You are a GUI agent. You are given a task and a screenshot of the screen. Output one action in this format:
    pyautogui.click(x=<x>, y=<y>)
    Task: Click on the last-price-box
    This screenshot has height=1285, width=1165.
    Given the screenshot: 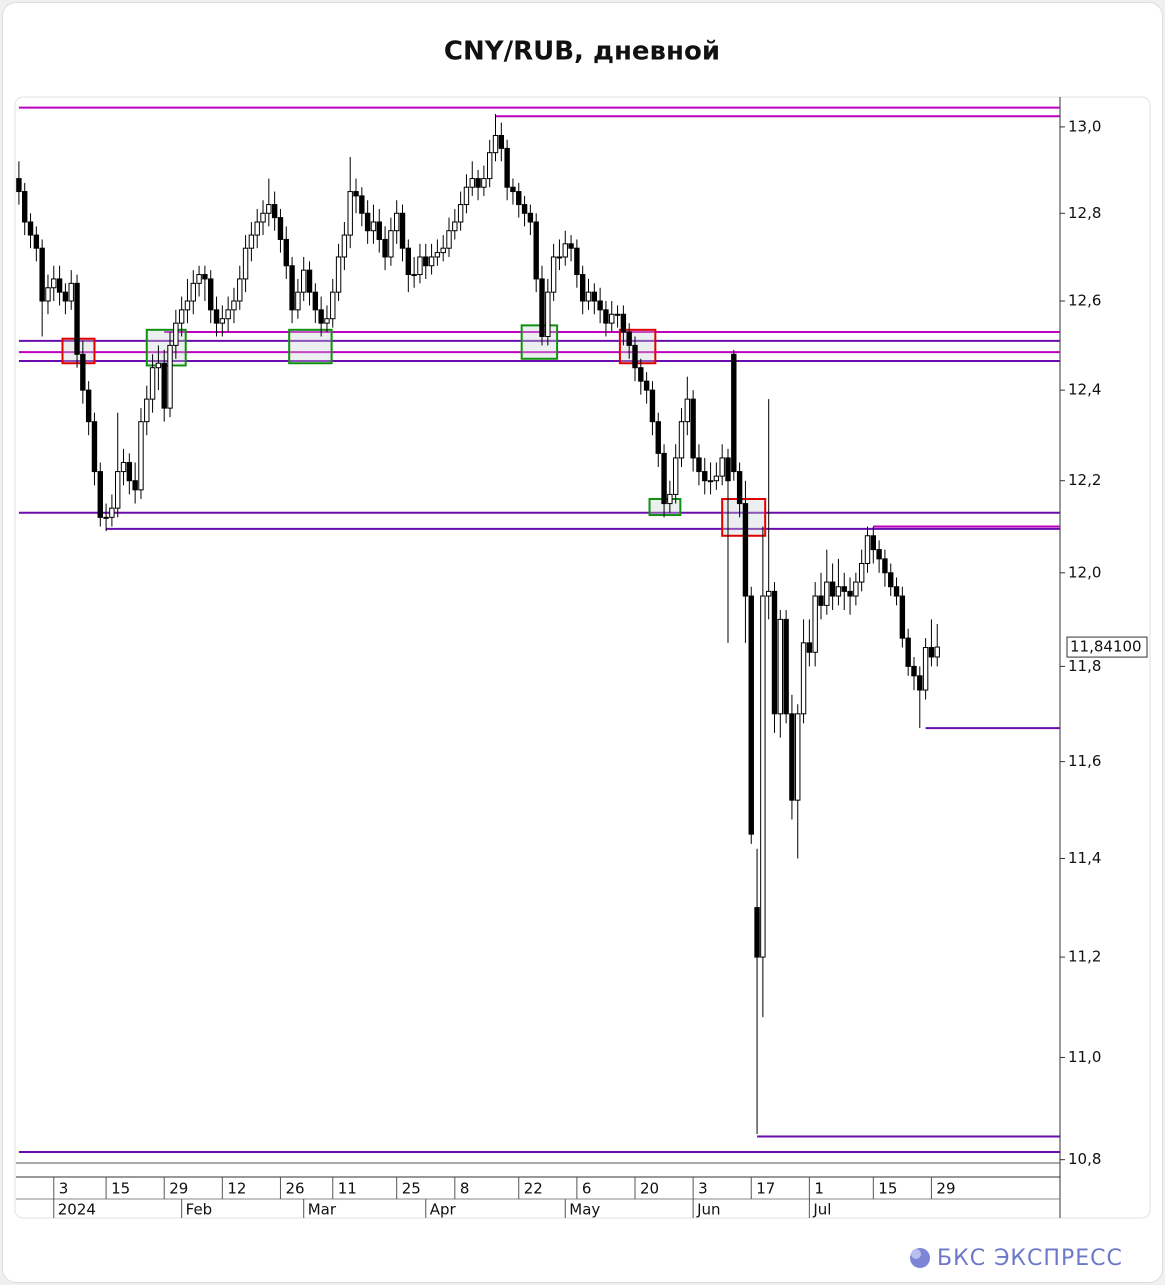 What is the action you would take?
    pyautogui.click(x=1107, y=647)
    